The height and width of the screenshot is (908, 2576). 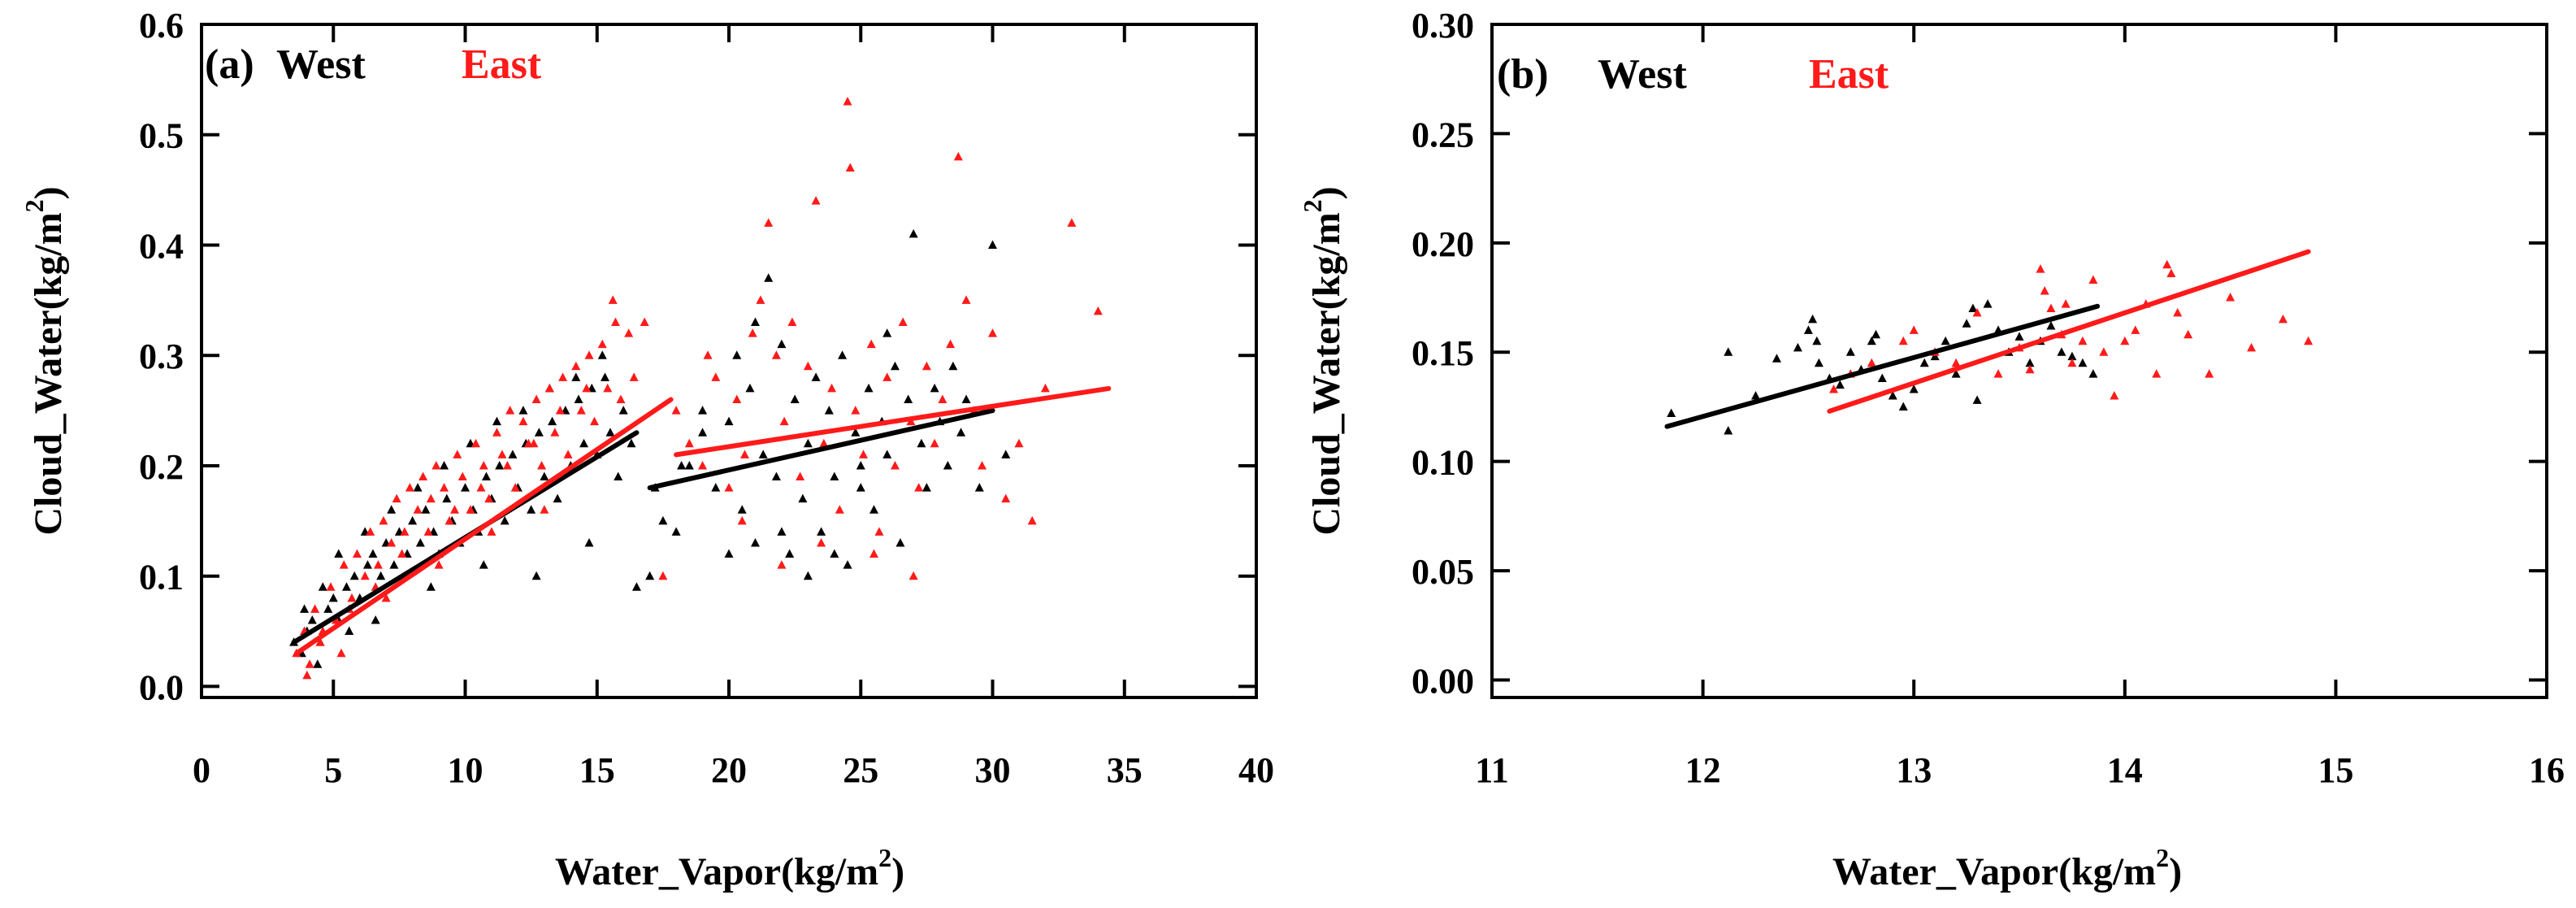 I want to click on x-tick-label: 15, so click(x=2335, y=770).